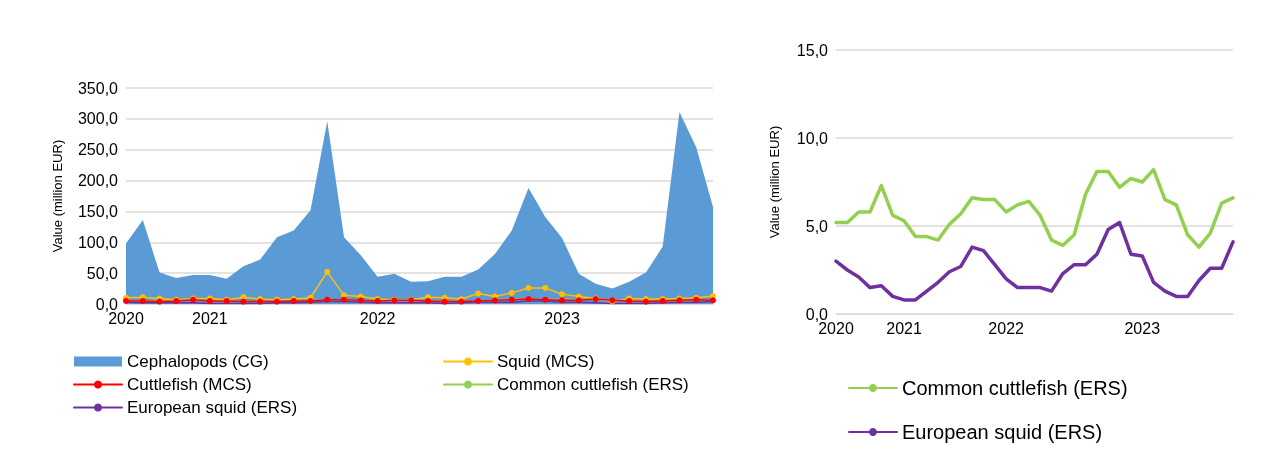 Image resolution: width=1266 pixels, height=457 pixels. Describe the element at coordinates (98, 119) in the screenshot. I see `y-tick-label: 300,0` at that location.